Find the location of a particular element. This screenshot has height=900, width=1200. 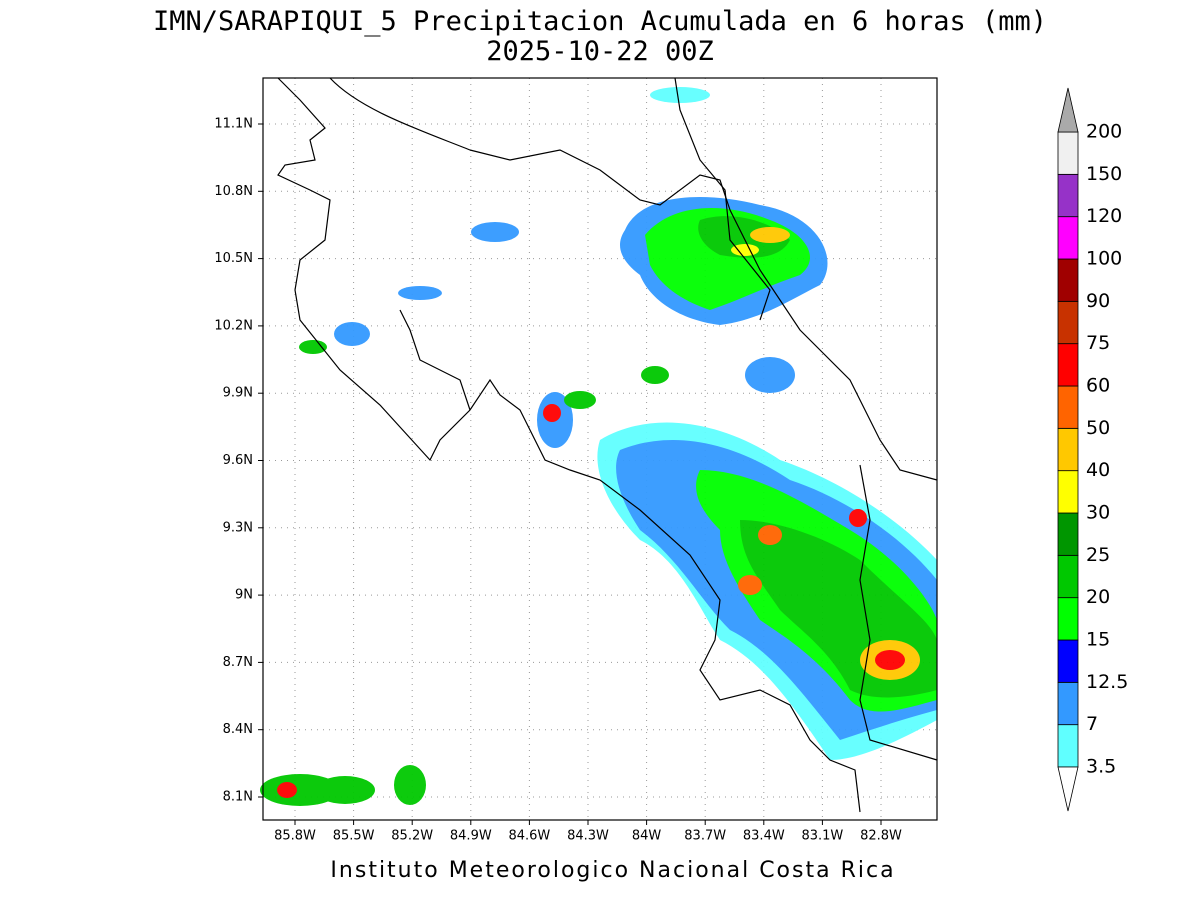

lat-label: 10.2N is located at coordinates (233, 325).